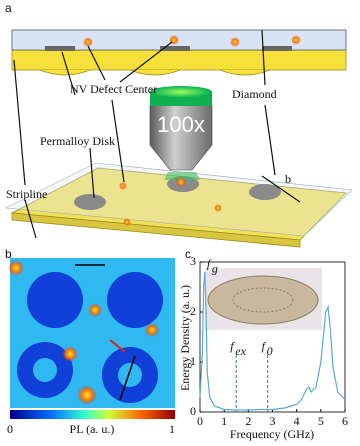 Image resolution: width=360 pixels, height=446 pixels. What do you see at coordinates (10, 429) in the screenshot?
I see `colorbar-tick: 0` at bounding box center [10, 429].